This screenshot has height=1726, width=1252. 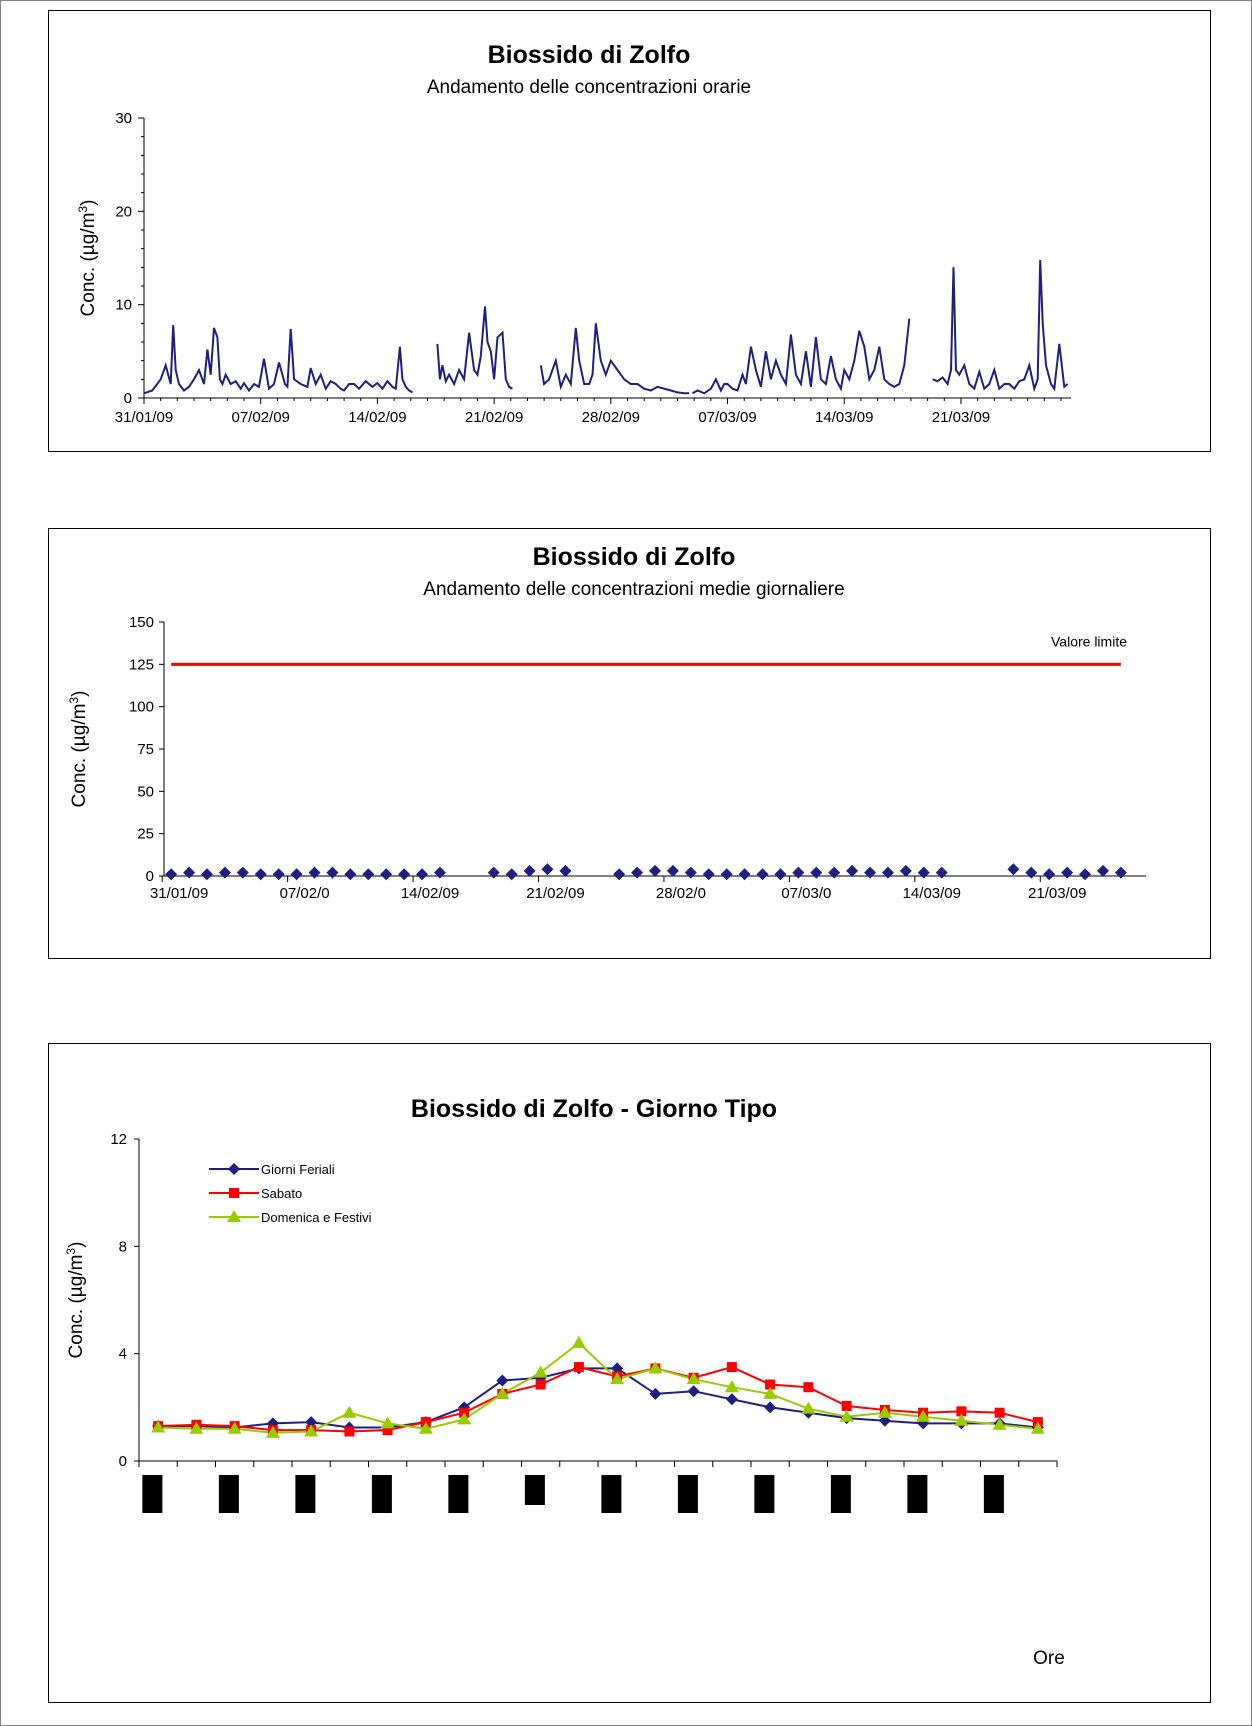 I want to click on y-tick-label: 100, so click(x=141, y=707).